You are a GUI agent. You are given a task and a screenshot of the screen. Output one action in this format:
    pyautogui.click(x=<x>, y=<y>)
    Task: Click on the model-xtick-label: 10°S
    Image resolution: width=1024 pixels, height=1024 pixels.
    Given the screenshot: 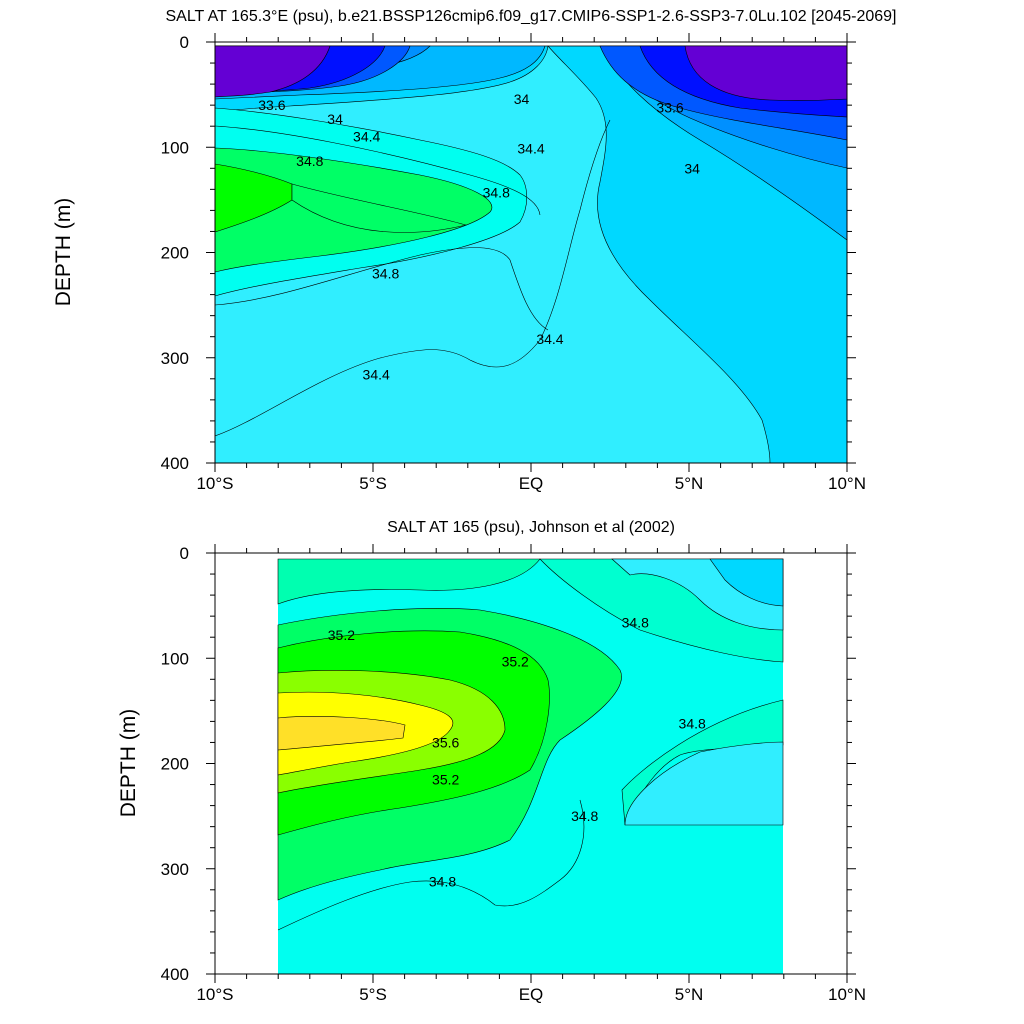 What is the action you would take?
    pyautogui.click(x=214, y=483)
    